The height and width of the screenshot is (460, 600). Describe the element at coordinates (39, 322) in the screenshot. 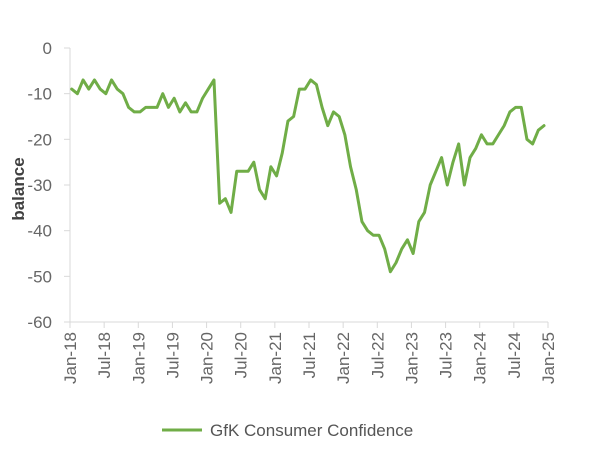

I see `y-tick-label: -60` at that location.